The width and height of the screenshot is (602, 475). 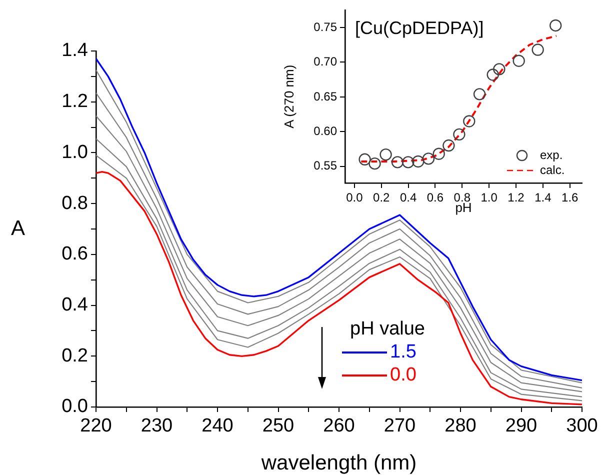 What do you see at coordinates (75, 407) in the screenshot?
I see `y-tick-label: 0.0` at bounding box center [75, 407].